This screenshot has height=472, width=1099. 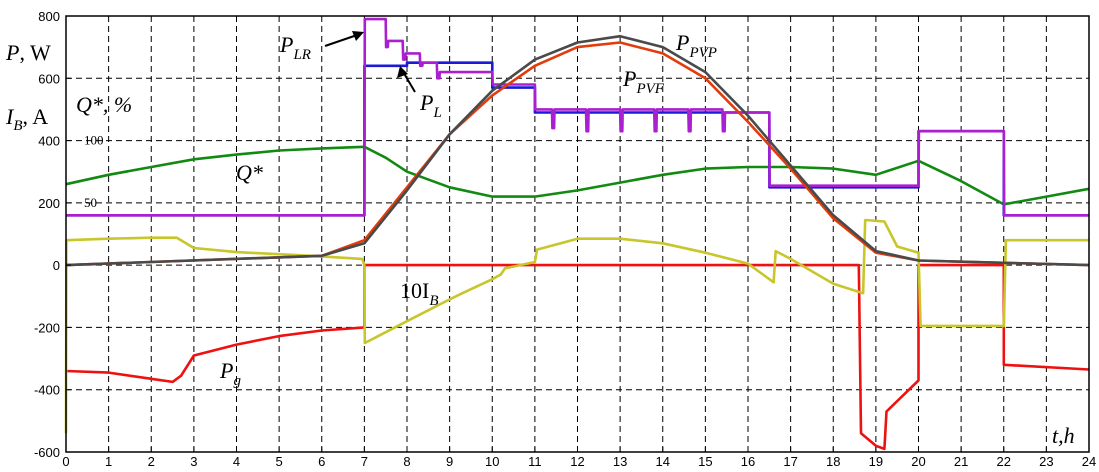 I want to click on x-tick-1: 1, so click(x=108, y=461).